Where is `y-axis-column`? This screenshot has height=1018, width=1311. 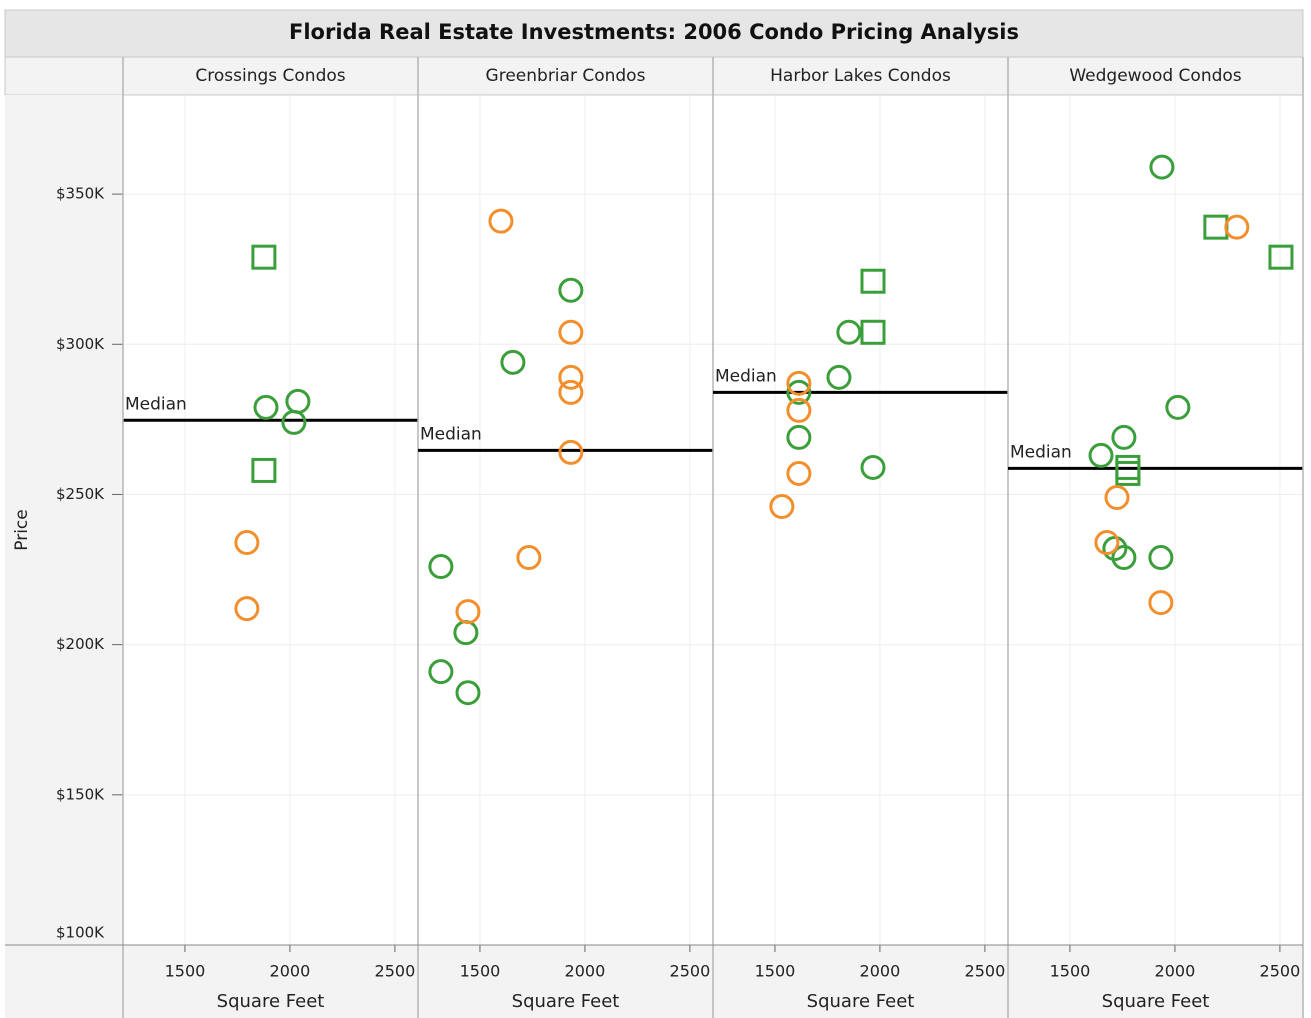 y-axis-column is located at coordinates (64, 520).